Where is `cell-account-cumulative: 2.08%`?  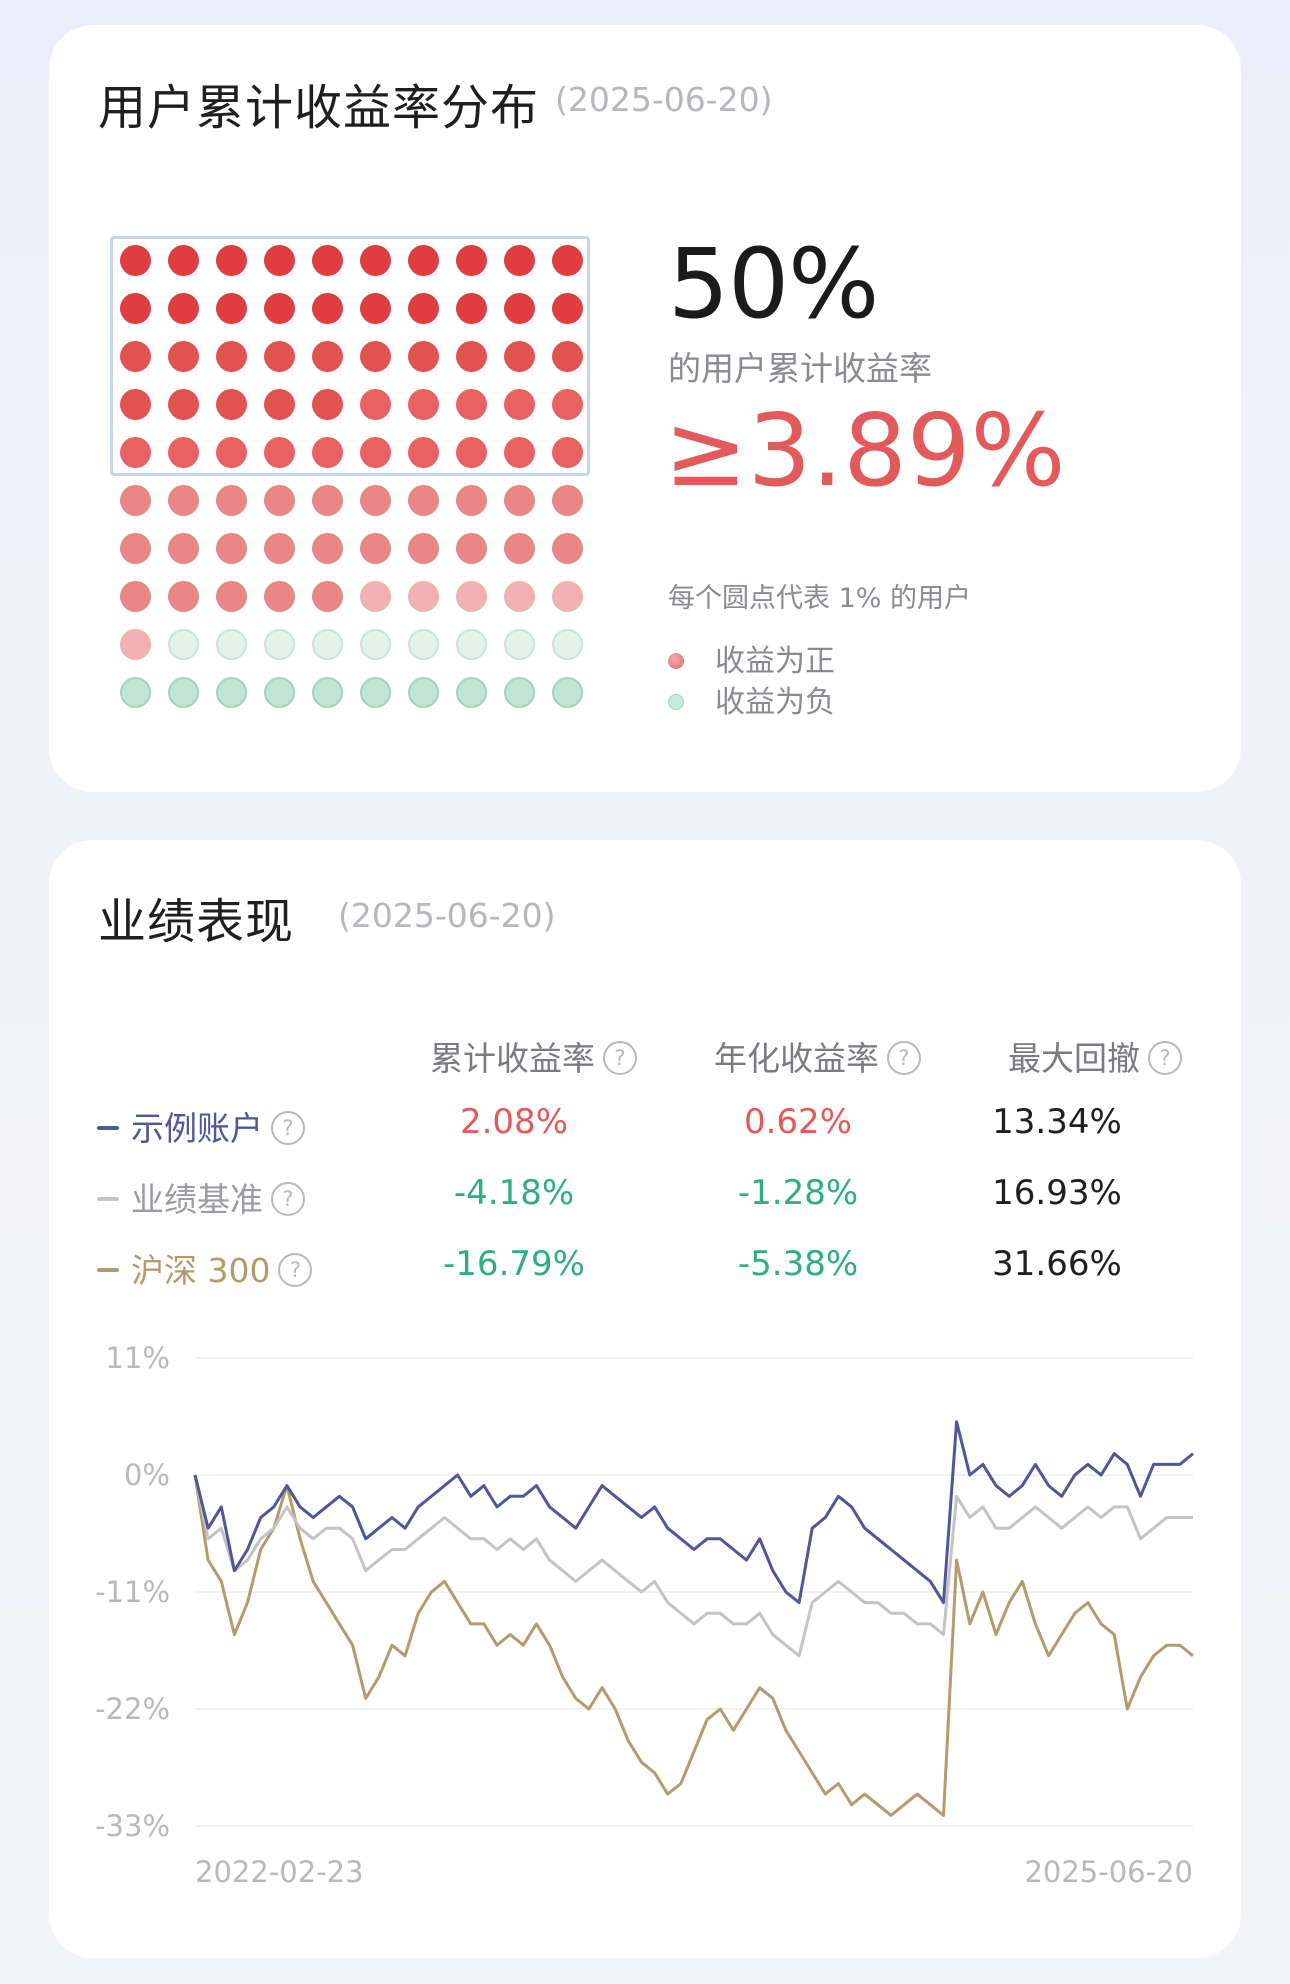
cell-account-cumulative: 2.08% is located at coordinates (513, 1122).